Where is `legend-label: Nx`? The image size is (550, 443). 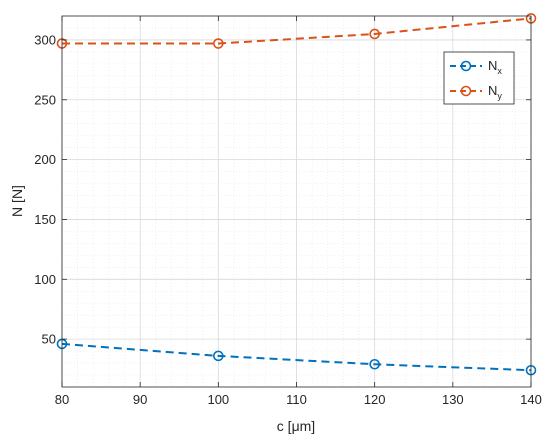 legend-label: Nx is located at coordinates (495, 67).